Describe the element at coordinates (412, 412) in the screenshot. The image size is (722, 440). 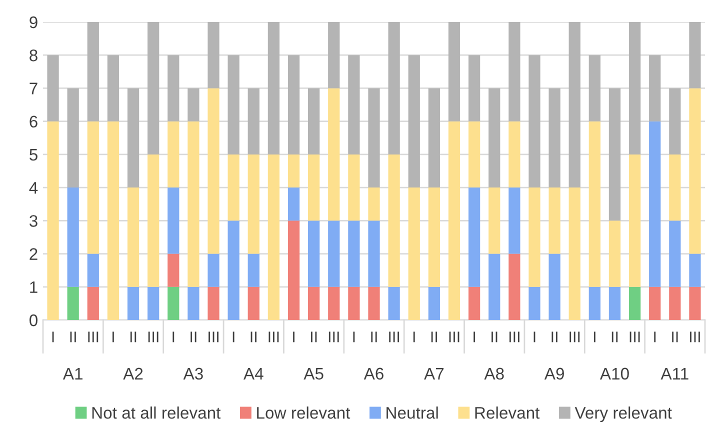
I see `legend-label: Neutral` at that location.